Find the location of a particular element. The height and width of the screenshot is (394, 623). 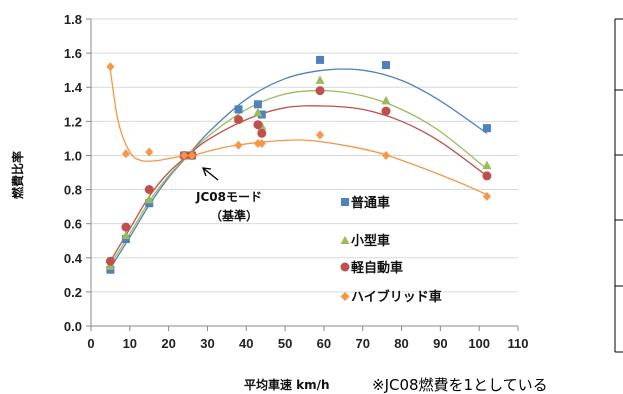

legend-marker-circle is located at coordinates (345, 267).